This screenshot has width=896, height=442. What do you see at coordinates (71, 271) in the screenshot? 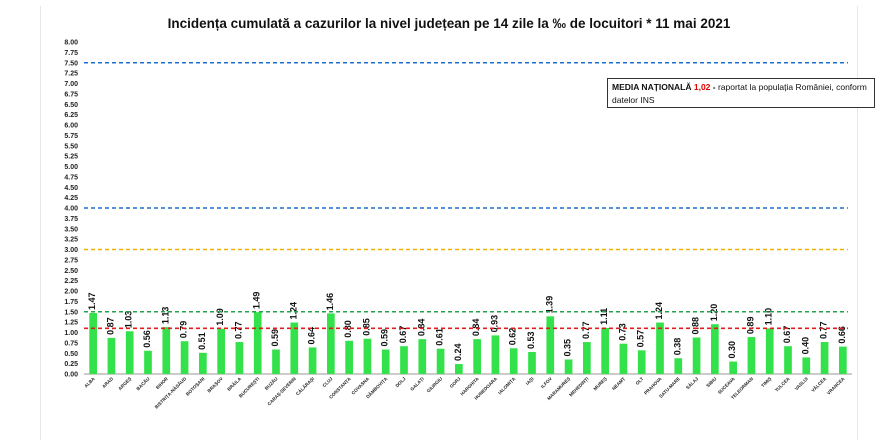
I see `y-tick-label: 2.50` at bounding box center [71, 271].